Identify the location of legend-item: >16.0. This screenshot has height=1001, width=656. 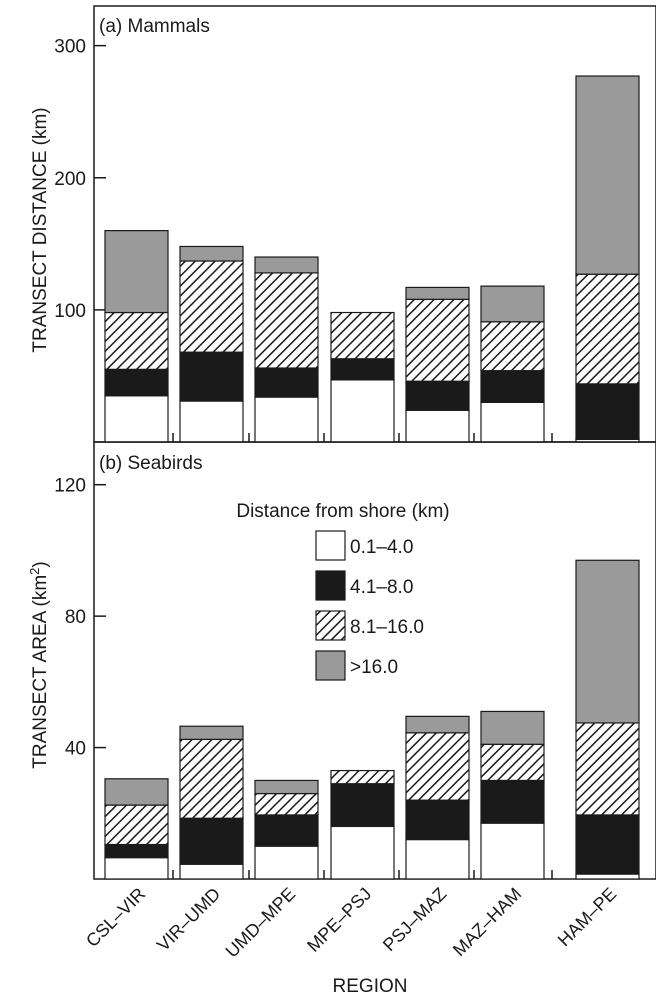
(356, 665).